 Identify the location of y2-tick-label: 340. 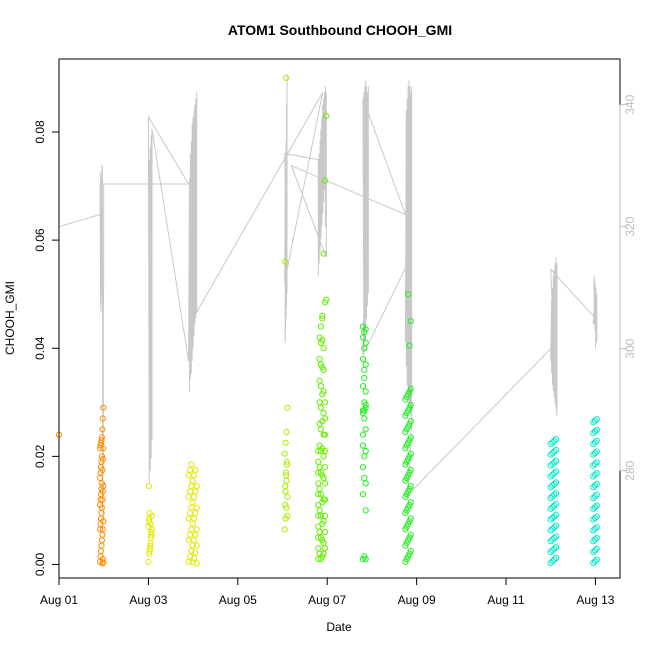
(630, 104).